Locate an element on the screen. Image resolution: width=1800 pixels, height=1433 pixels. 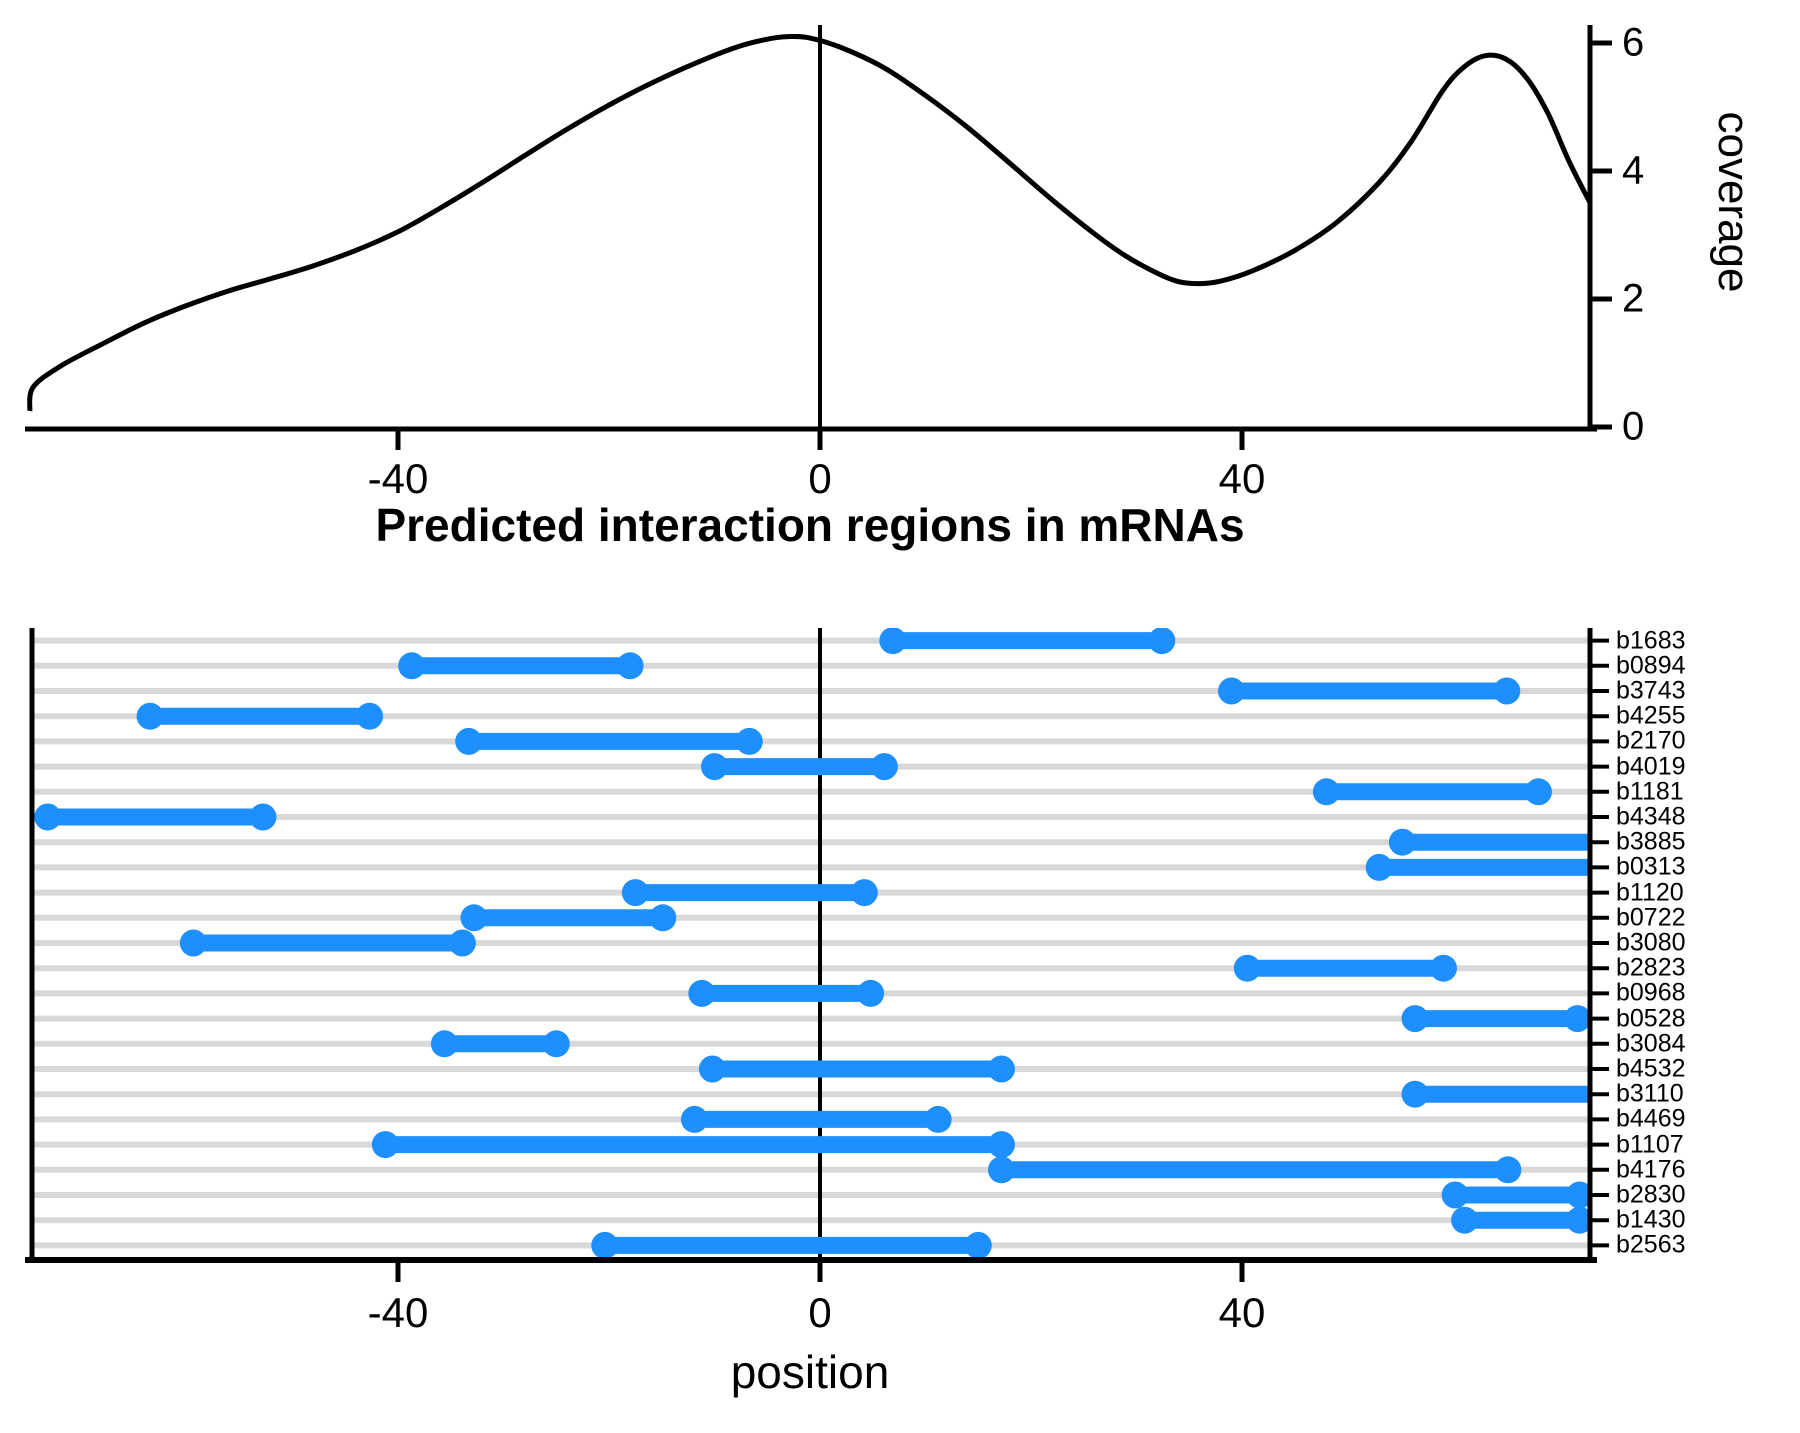
interaction-segment-b1683 is located at coordinates (1027, 641).